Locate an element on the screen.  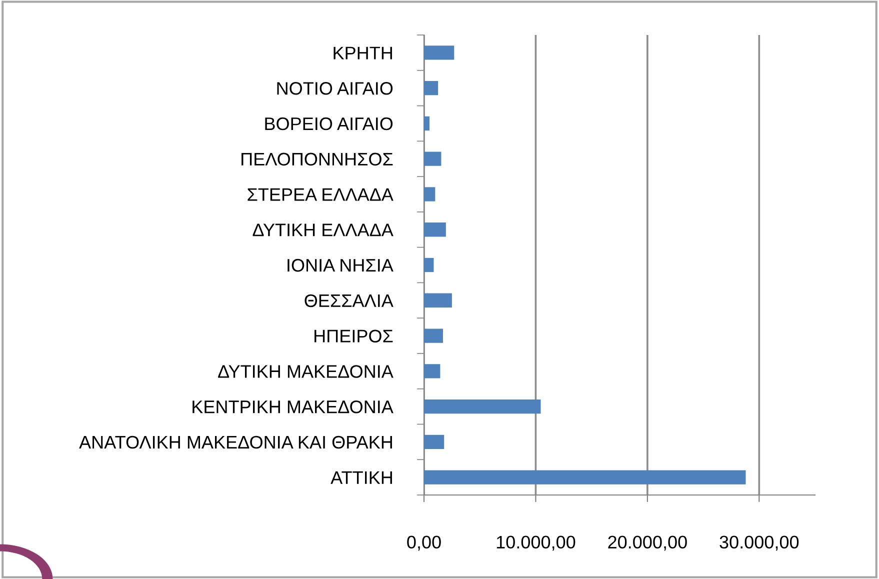
y-tick-label: ΔΥΤΙΚΗ ΜΑΚΕΔΟΝΙΑ is located at coordinates (306, 371).